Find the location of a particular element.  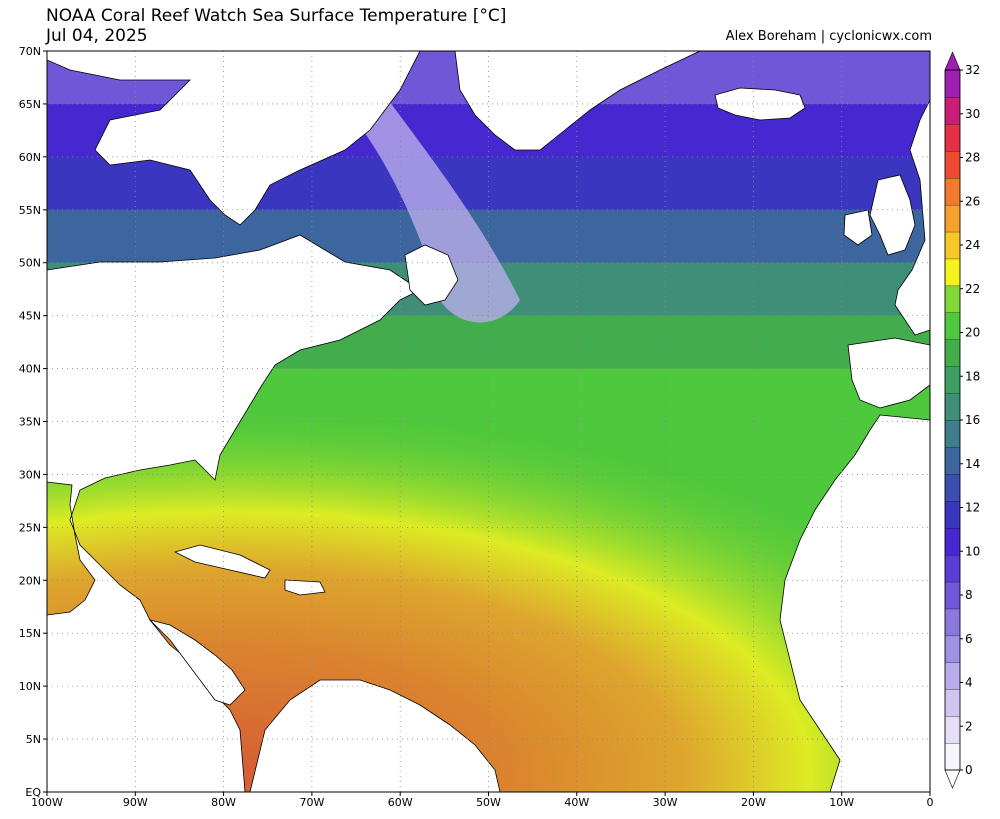

lat-tick-label: 55N is located at coordinates (30, 210).